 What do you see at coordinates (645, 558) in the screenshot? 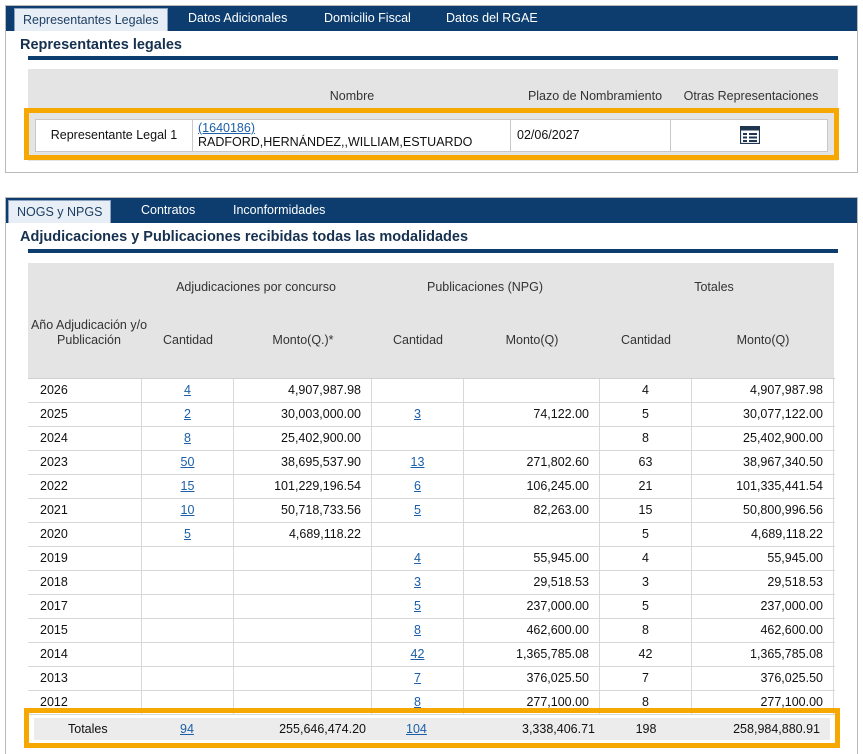
I see `cell-value: 4` at bounding box center [645, 558].